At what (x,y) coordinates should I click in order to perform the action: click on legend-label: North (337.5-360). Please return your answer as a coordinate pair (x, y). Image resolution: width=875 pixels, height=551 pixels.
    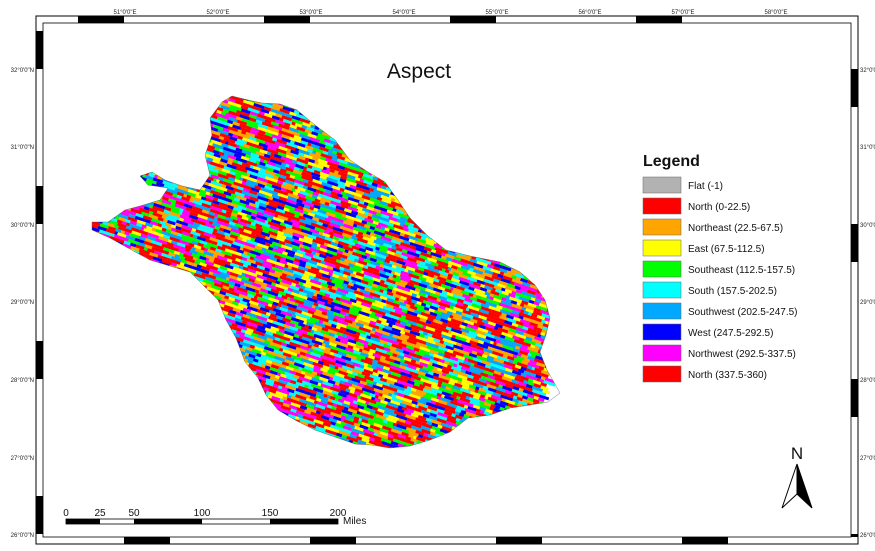
    Looking at the image, I should click on (727, 375).